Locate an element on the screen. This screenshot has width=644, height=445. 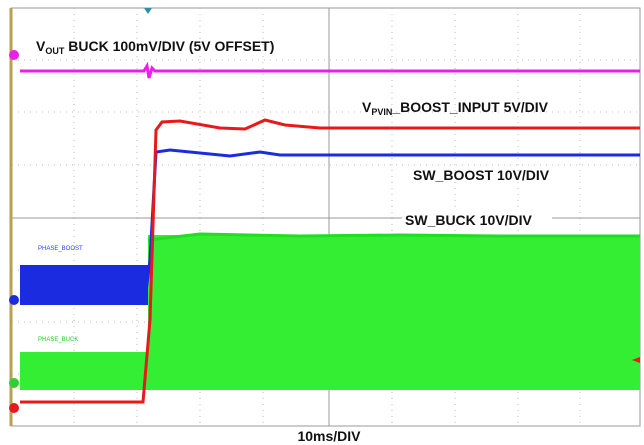
sw-buck-label: SW_BUCK 10V/DIV is located at coordinates (468, 220).